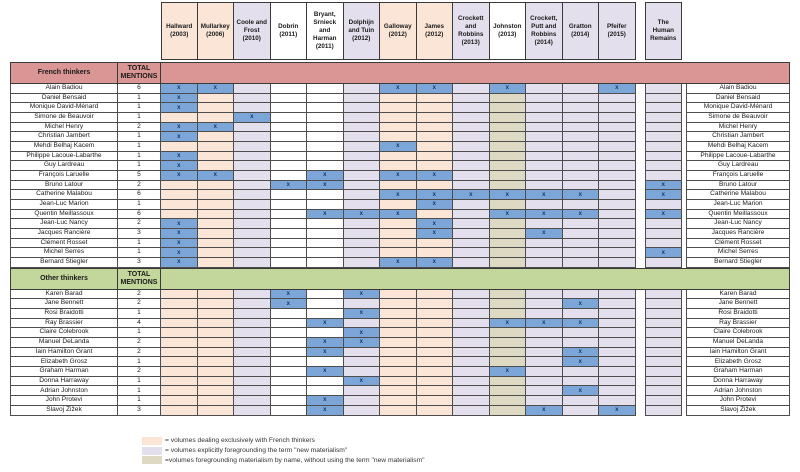 The image size is (800, 472). I want to click on thinker-name-right-cell: Quentin Meillassoux, so click(738, 214).